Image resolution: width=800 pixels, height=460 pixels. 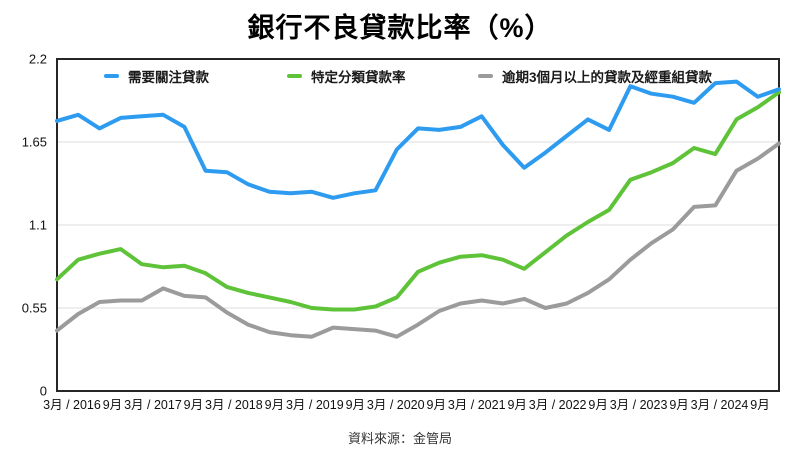 What do you see at coordinates (558, 405) in the screenshot?
I see `x-axis-tick: 3月 / 2022` at bounding box center [558, 405].